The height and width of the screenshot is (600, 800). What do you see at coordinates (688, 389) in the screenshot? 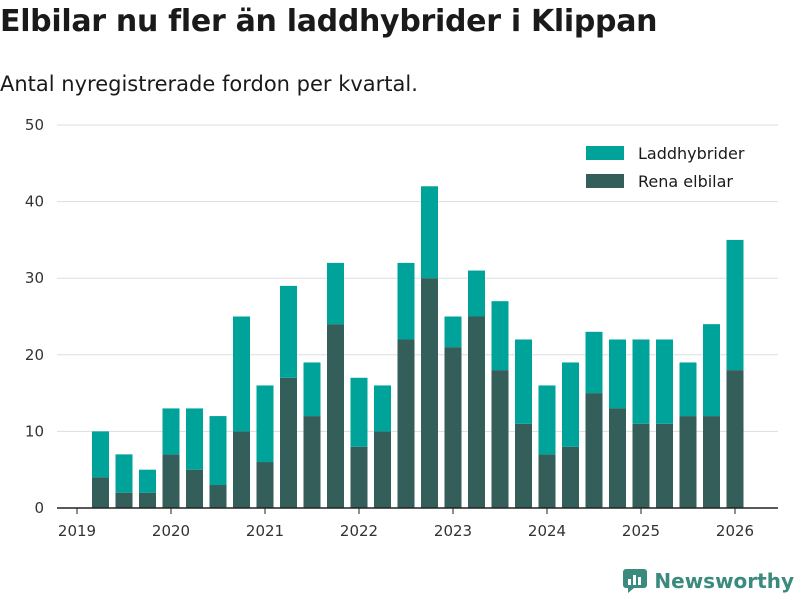
I see `bar-laddhybrider-2025-q3` at bounding box center [688, 389].